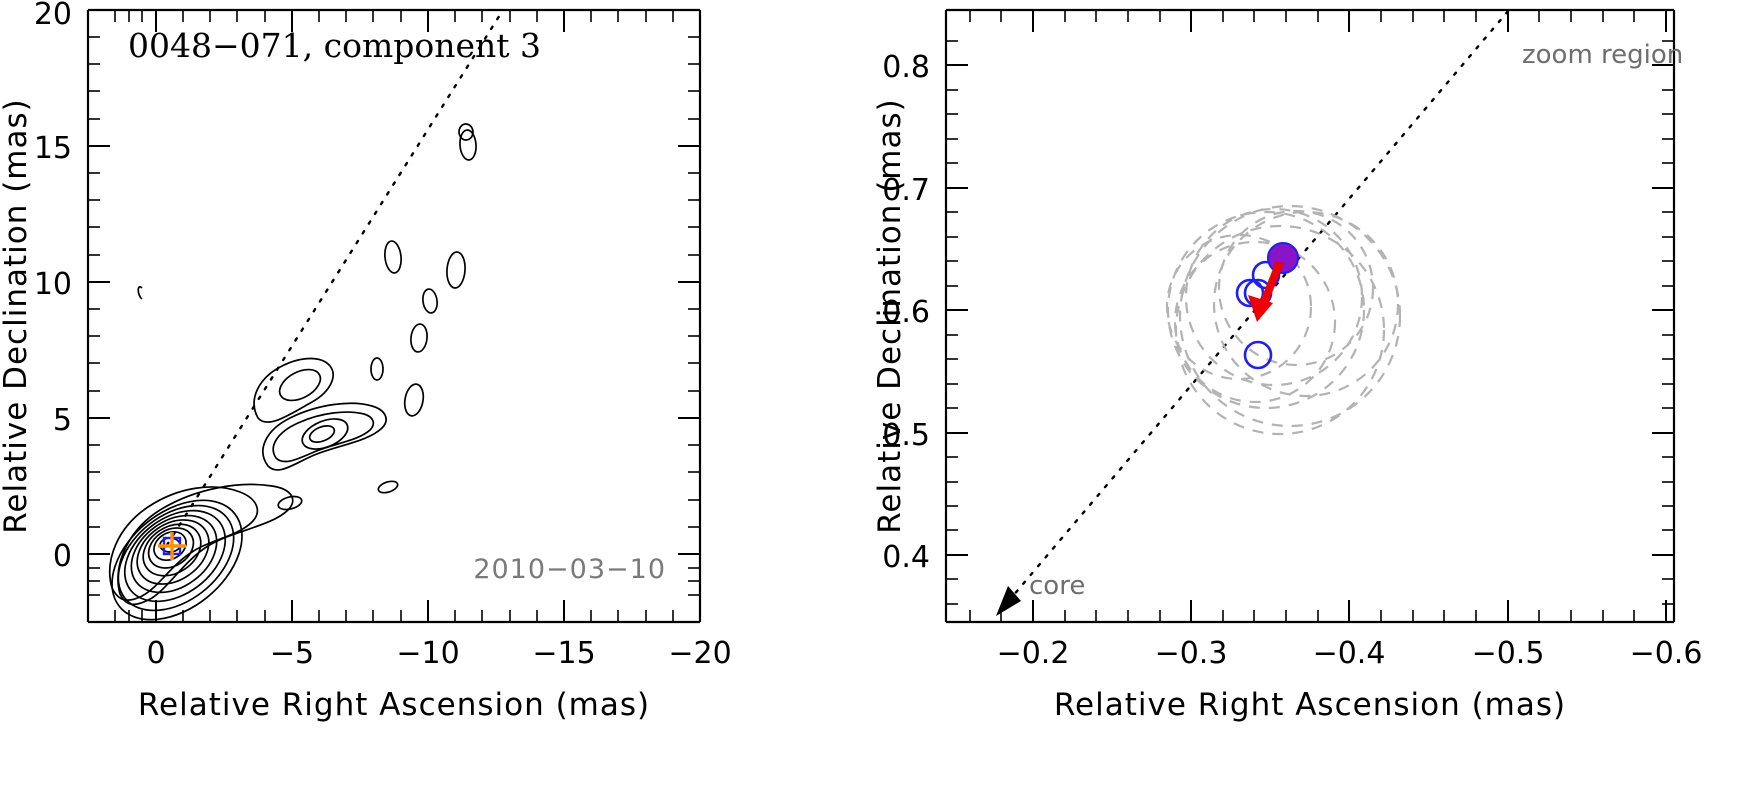 The width and height of the screenshot is (1748, 809). I want to click on left-xtick-label-0: 0, so click(155, 653).